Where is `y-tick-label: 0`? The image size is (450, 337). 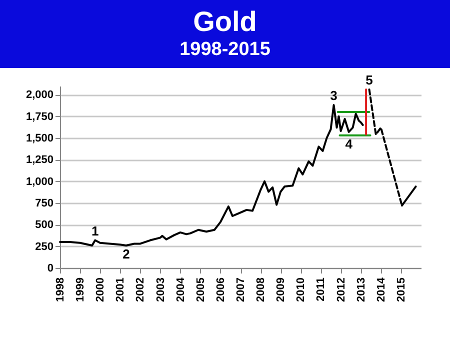
y-tick-label: 0 is located at coordinates (50, 268).